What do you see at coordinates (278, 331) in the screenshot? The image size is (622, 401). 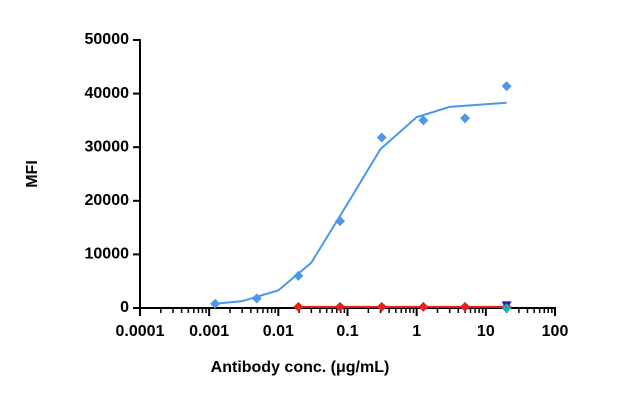 I see `x-tick-label: 0.01` at bounding box center [278, 331].